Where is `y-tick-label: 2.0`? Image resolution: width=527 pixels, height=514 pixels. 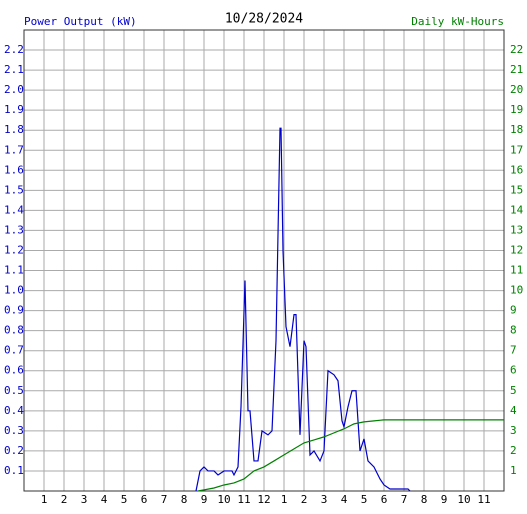 y-tick-label: 2.0 is located at coordinates (14, 89).